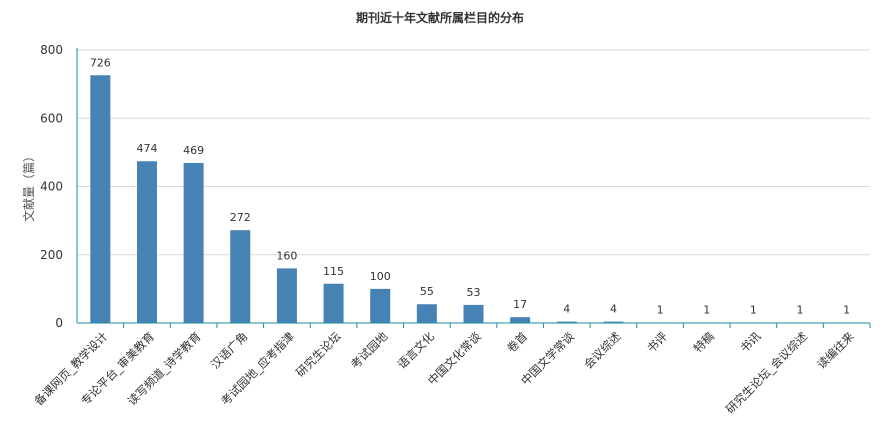 The image size is (889, 441). I want to click on x-tick-label: 研究生论坛, so click(318, 354).